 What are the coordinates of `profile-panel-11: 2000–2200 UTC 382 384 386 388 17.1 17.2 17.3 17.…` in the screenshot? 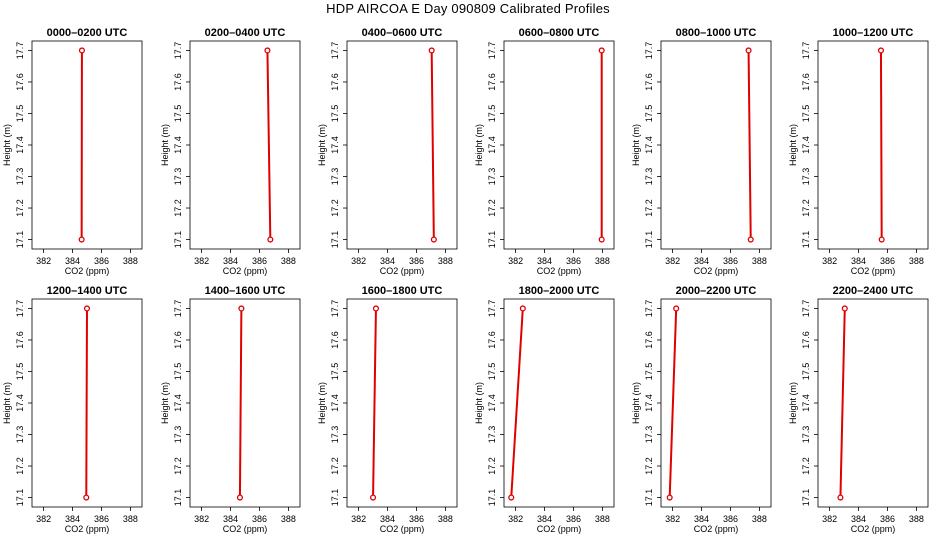 It's located at (701, 409).